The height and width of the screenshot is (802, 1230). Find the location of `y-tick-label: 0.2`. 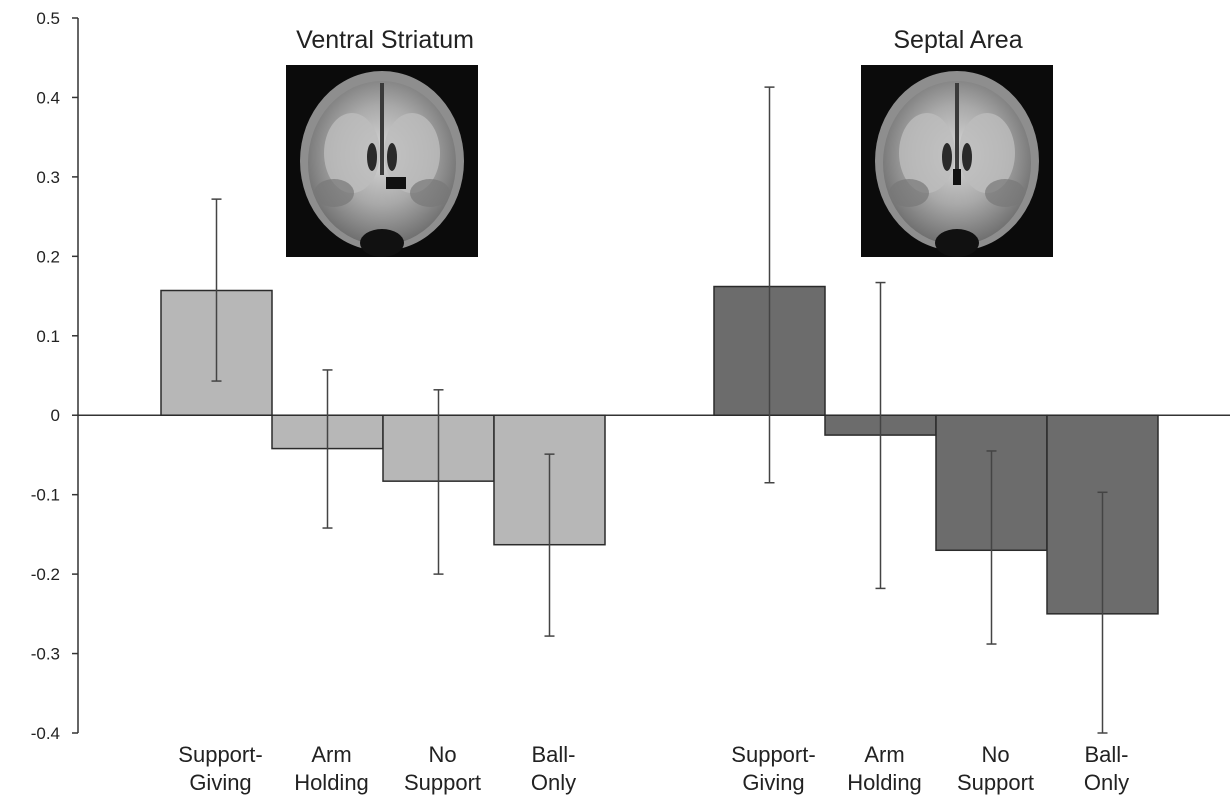

y-tick-label: 0.2 is located at coordinates (48, 256).